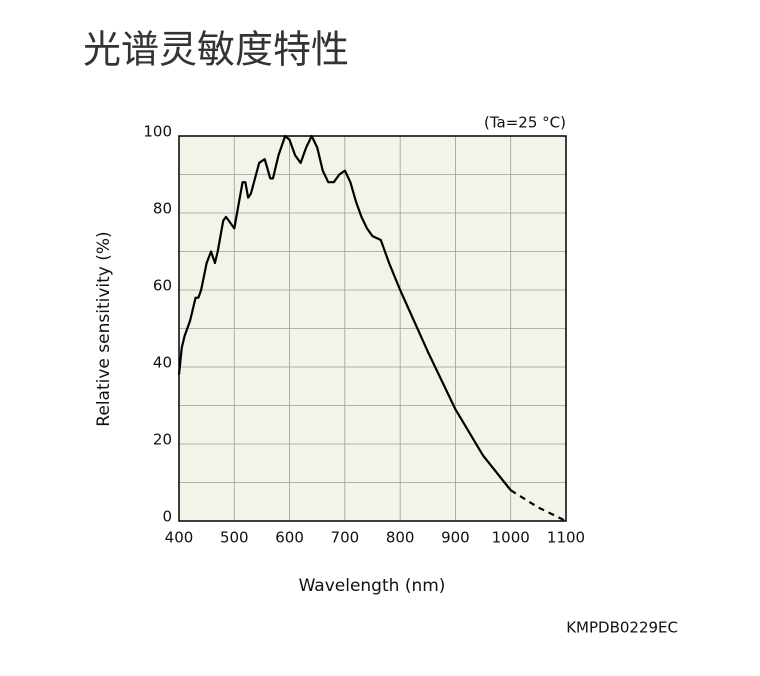  Describe the element at coordinates (525, 123) in the screenshot. I see `annotation: (Ta=25 °C)` at that location.